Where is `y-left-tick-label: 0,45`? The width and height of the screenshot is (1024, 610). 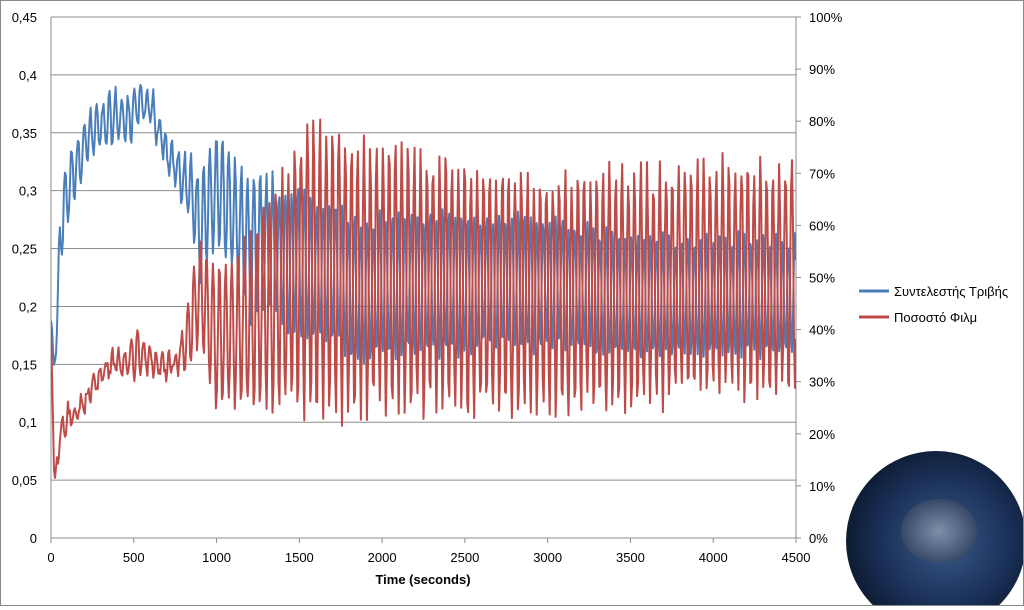 y-left-tick-label: 0,45 is located at coordinates (24, 17).